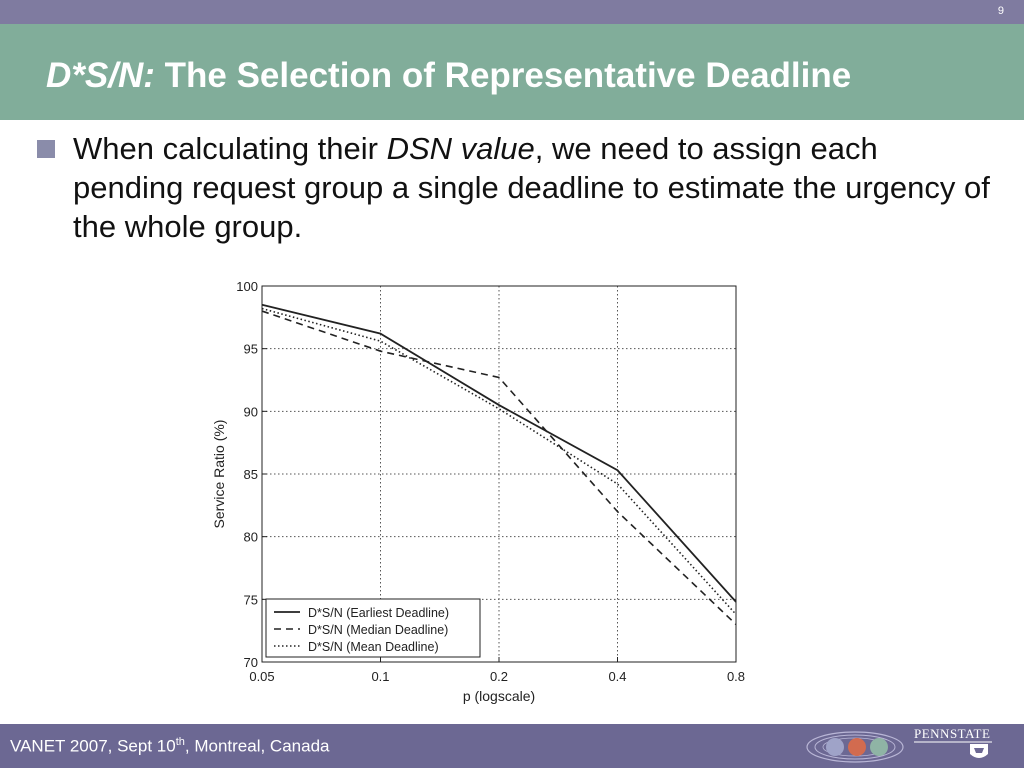 The width and height of the screenshot is (1024, 768). Describe the element at coordinates (855, 747) in the screenshot. I see `mcn-logo-icon` at that location.